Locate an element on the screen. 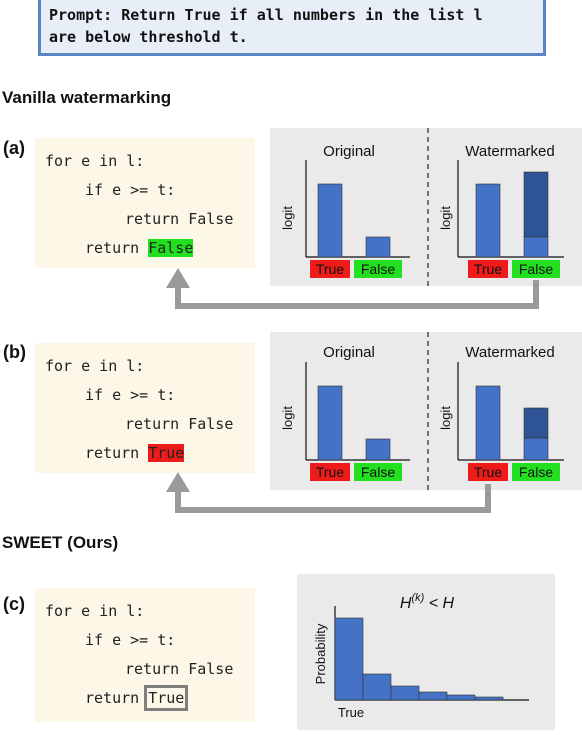  chart-svg-c: H(k) < H Probability True is located at coordinates (421, 656).